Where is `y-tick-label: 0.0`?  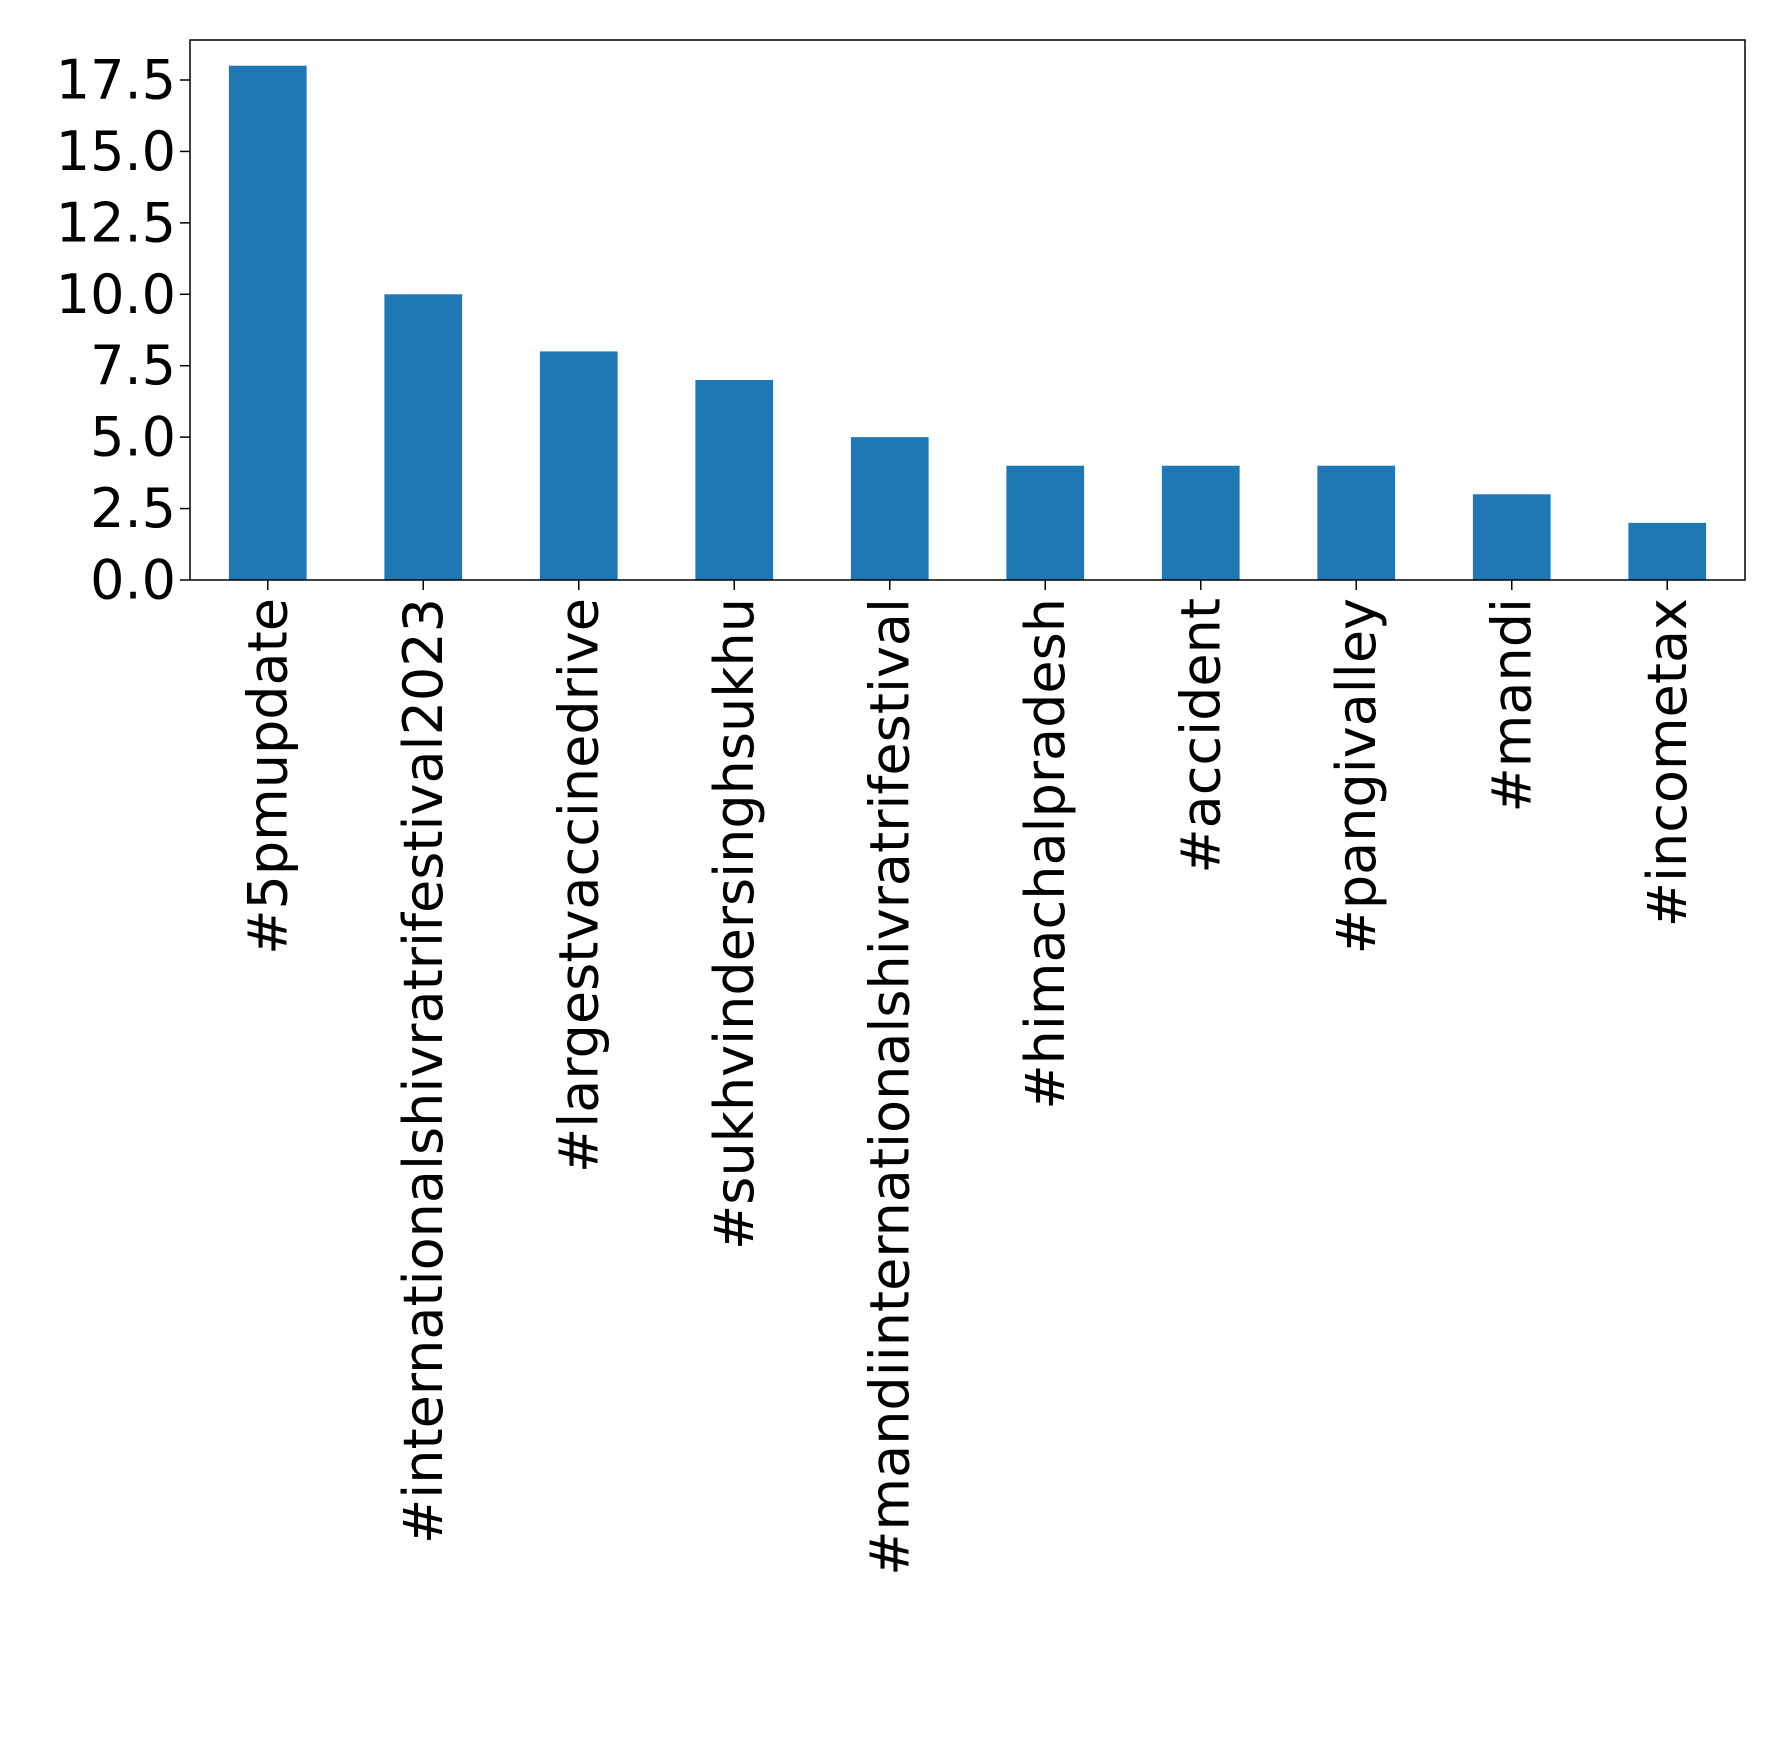 y-tick-label: 0.0 is located at coordinates (133, 580).